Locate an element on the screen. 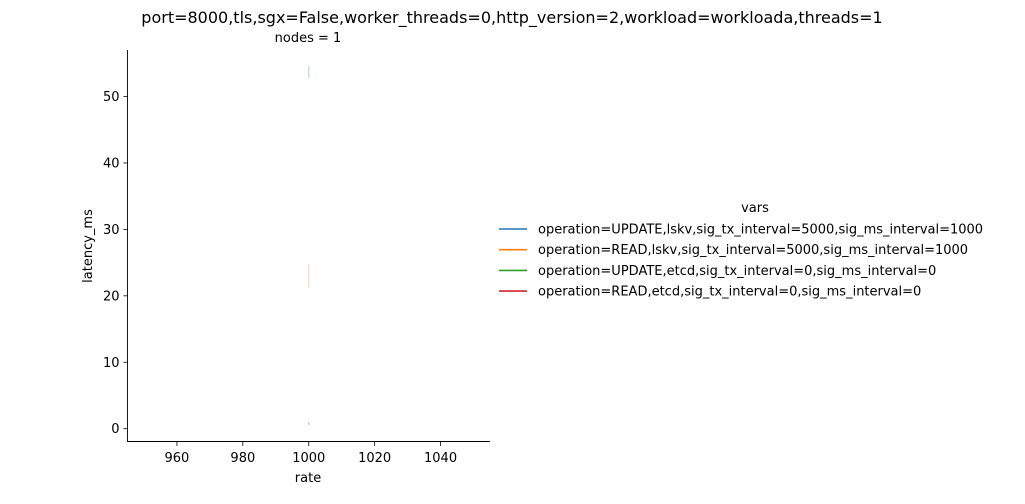 The height and width of the screenshot is (504, 1025). y-tick-label: 40 is located at coordinates (111, 163).